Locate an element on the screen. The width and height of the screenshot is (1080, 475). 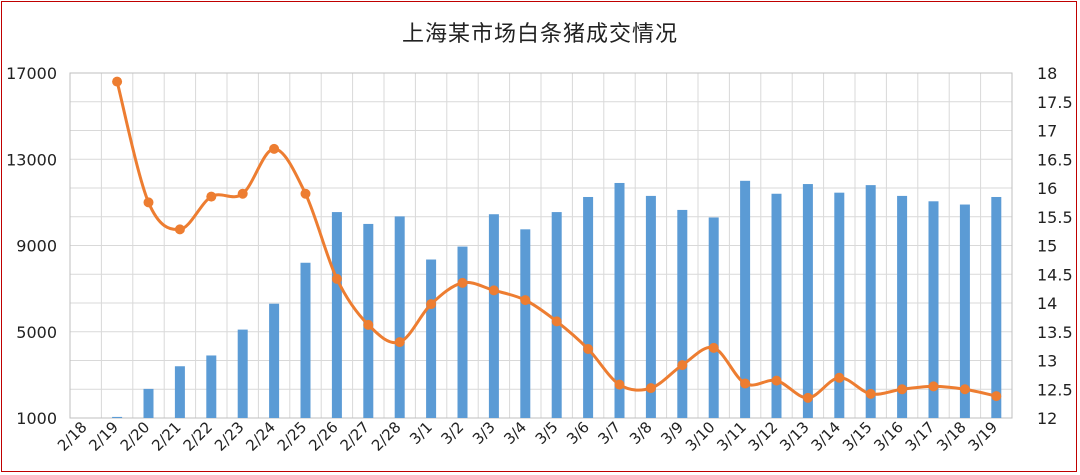
x-tick-label: 3/5 is located at coordinates (547, 433).